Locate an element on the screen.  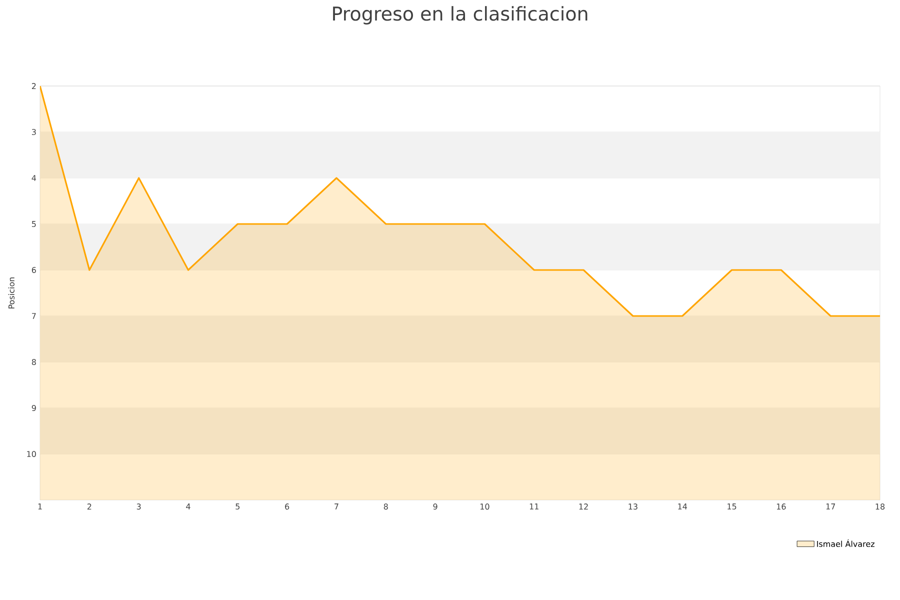
x-tick-label: 15 is located at coordinates (732, 507).